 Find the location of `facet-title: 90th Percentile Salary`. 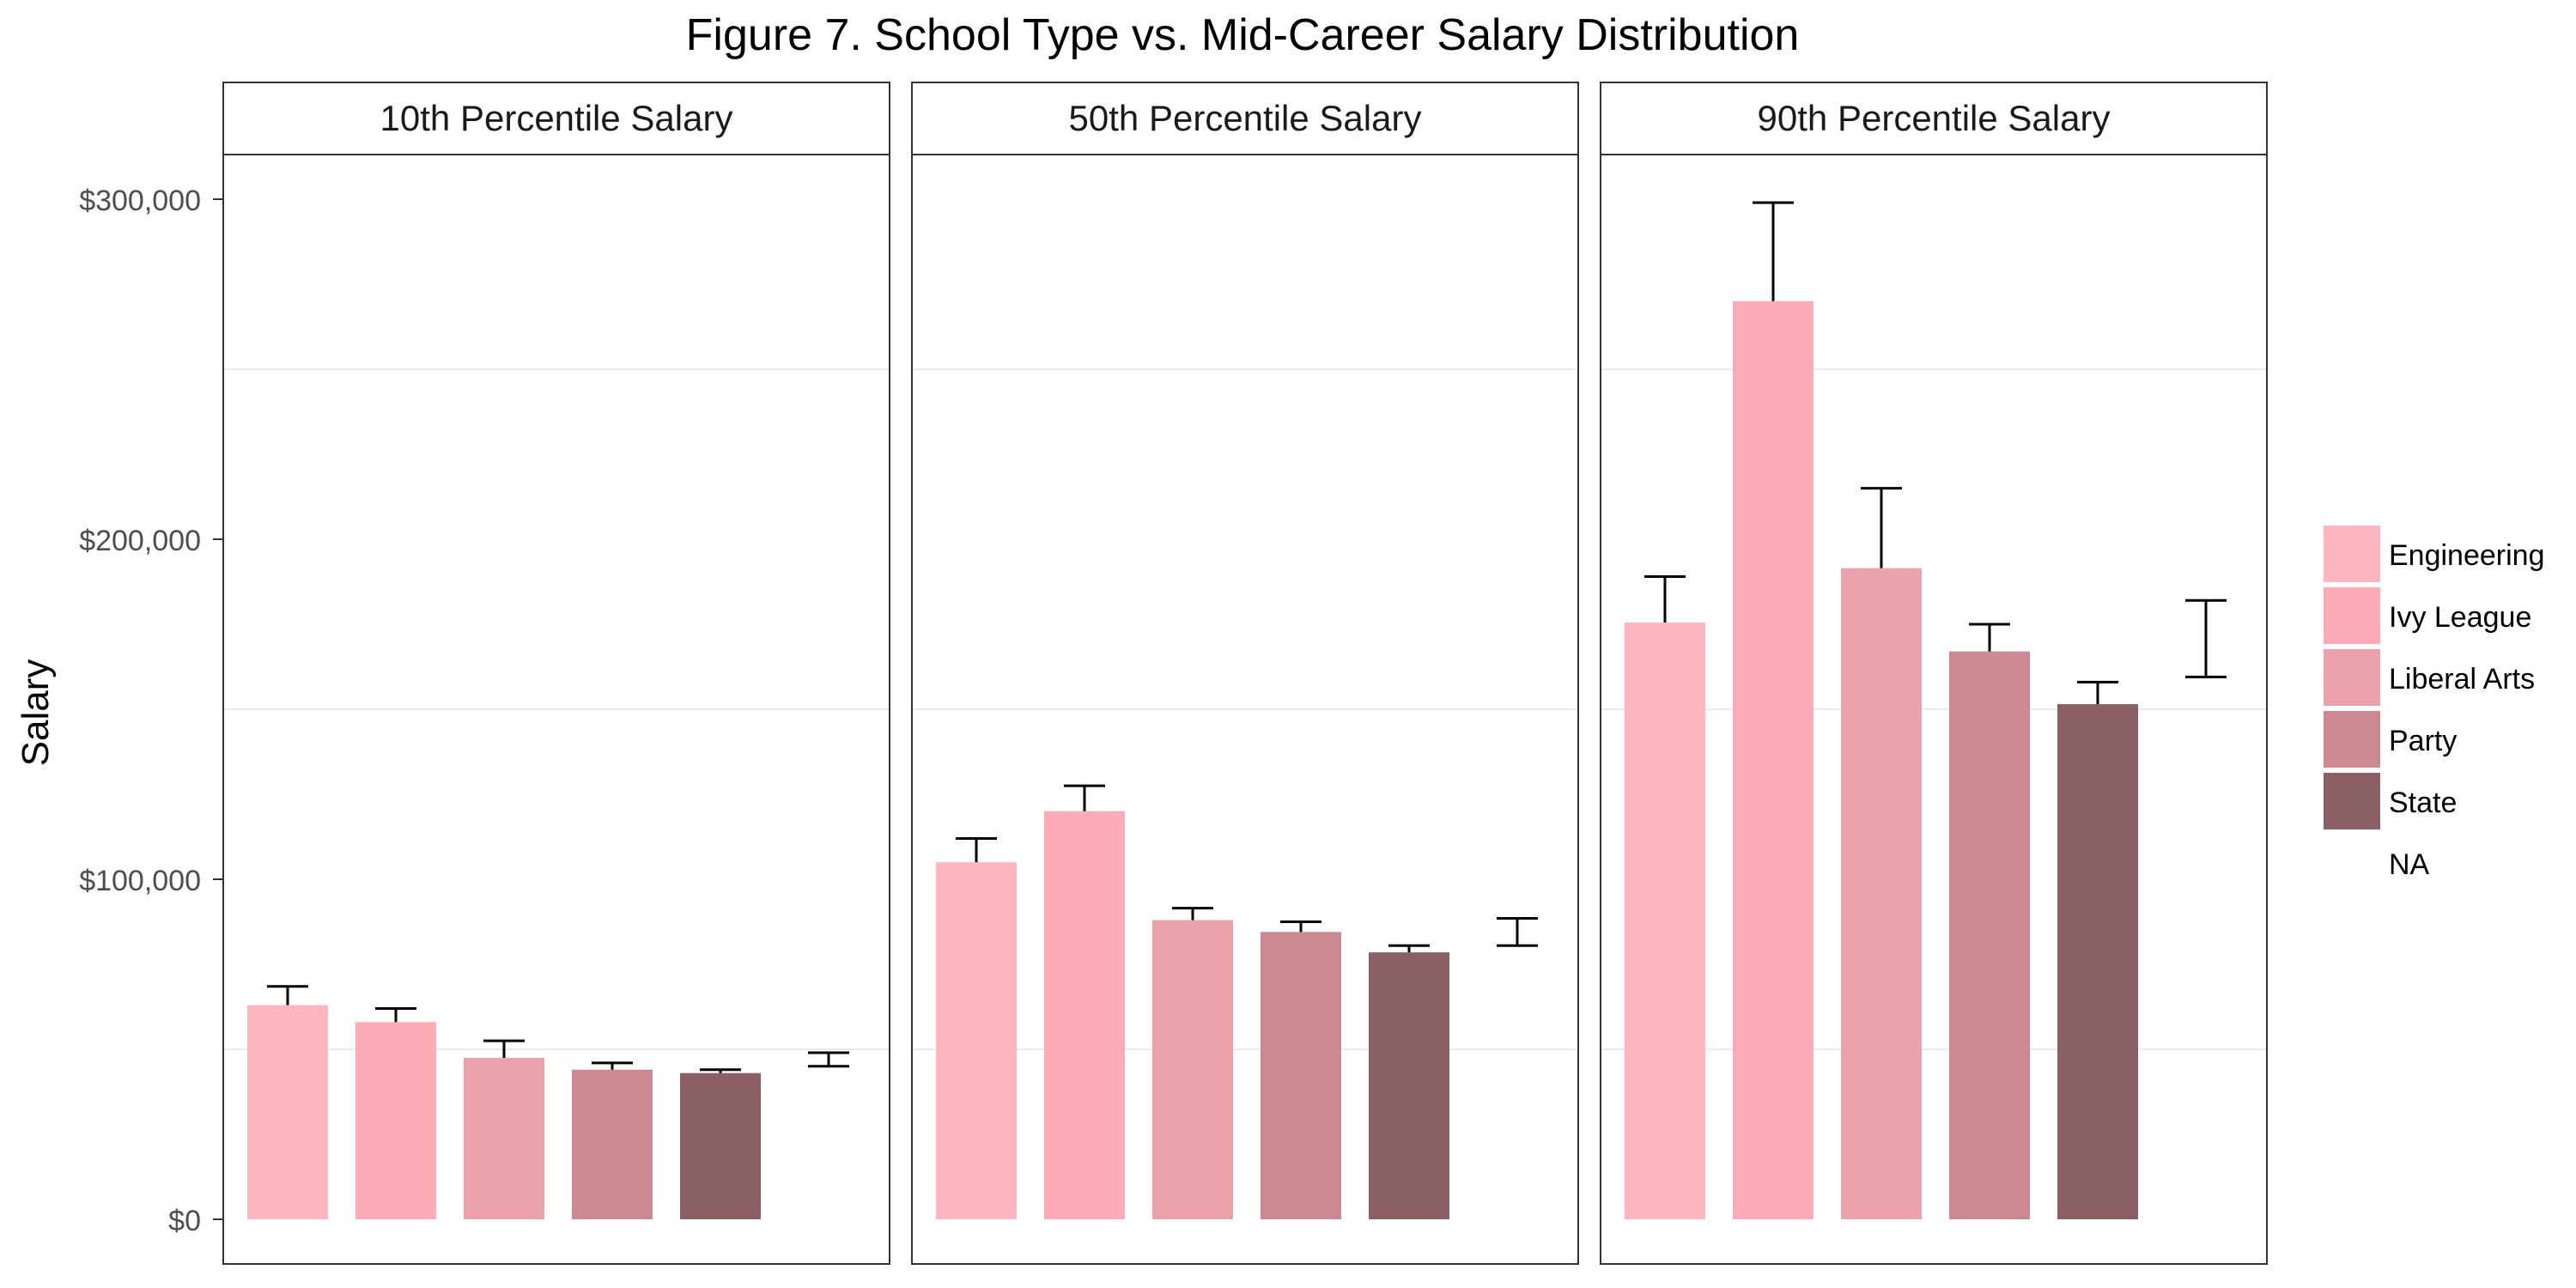

facet-title: 90th Percentile Salary is located at coordinates (1934, 118).